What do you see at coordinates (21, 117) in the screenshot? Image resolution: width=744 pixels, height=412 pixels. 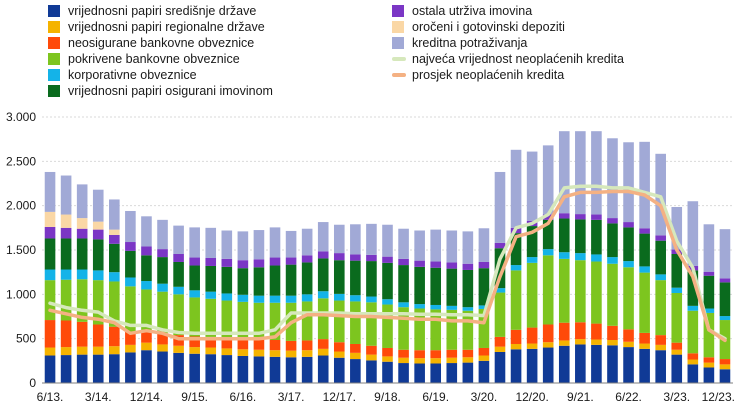 I see `y-tick-label: 3.000` at bounding box center [21, 117].